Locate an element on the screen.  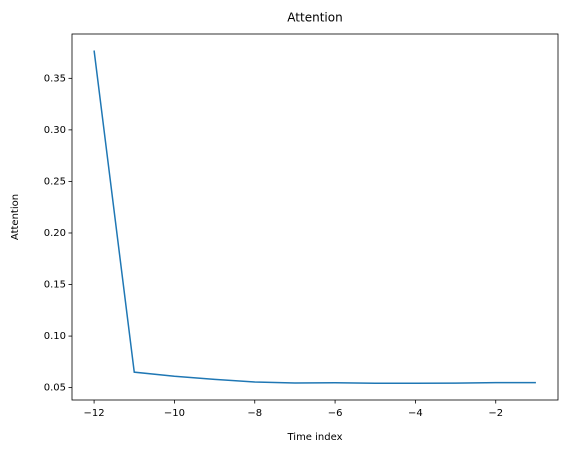
y-tick-label: 0.30 is located at coordinates (55, 130).